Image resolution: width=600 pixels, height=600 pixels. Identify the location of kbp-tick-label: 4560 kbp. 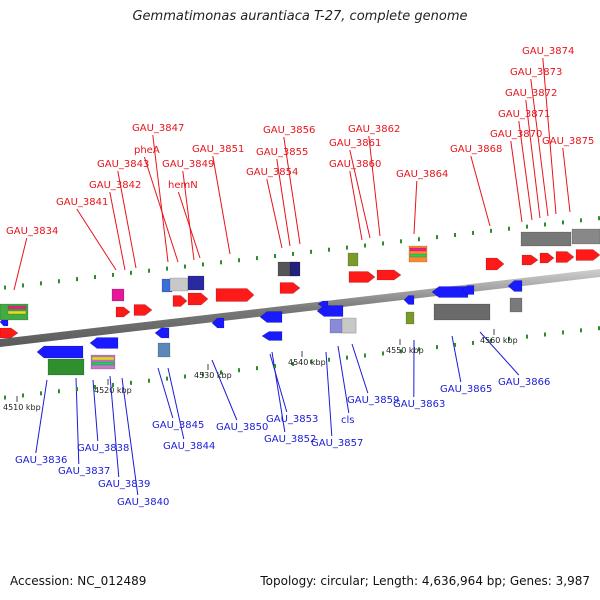
(499, 340).